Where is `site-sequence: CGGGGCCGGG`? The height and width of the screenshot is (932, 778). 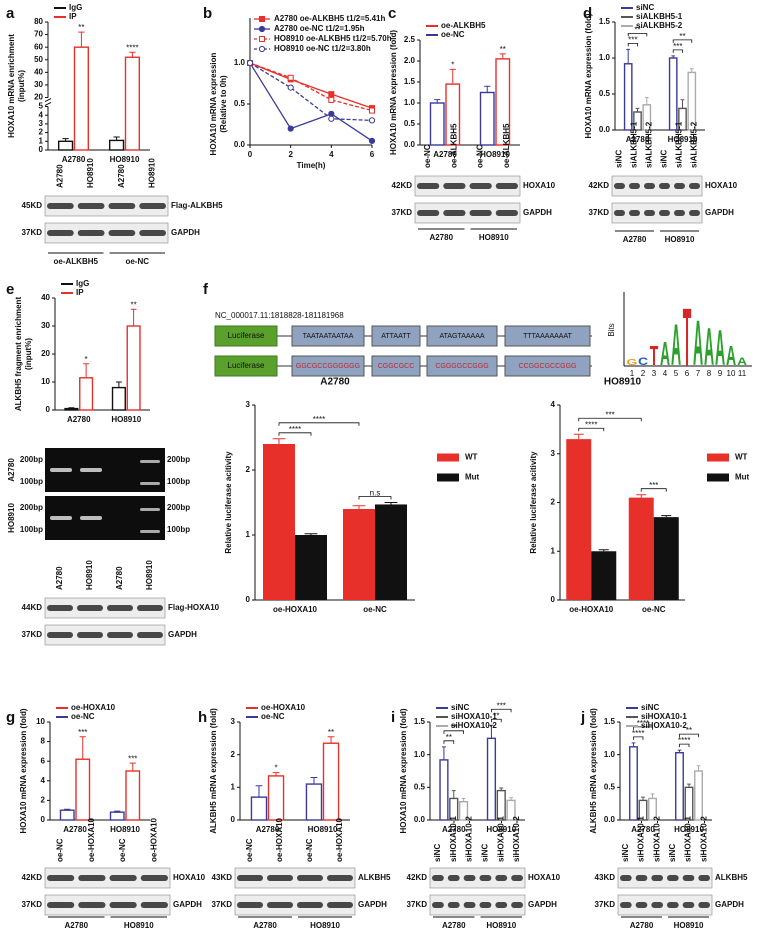
site-sequence: CGGGGCCGGG is located at coordinates (461, 366).